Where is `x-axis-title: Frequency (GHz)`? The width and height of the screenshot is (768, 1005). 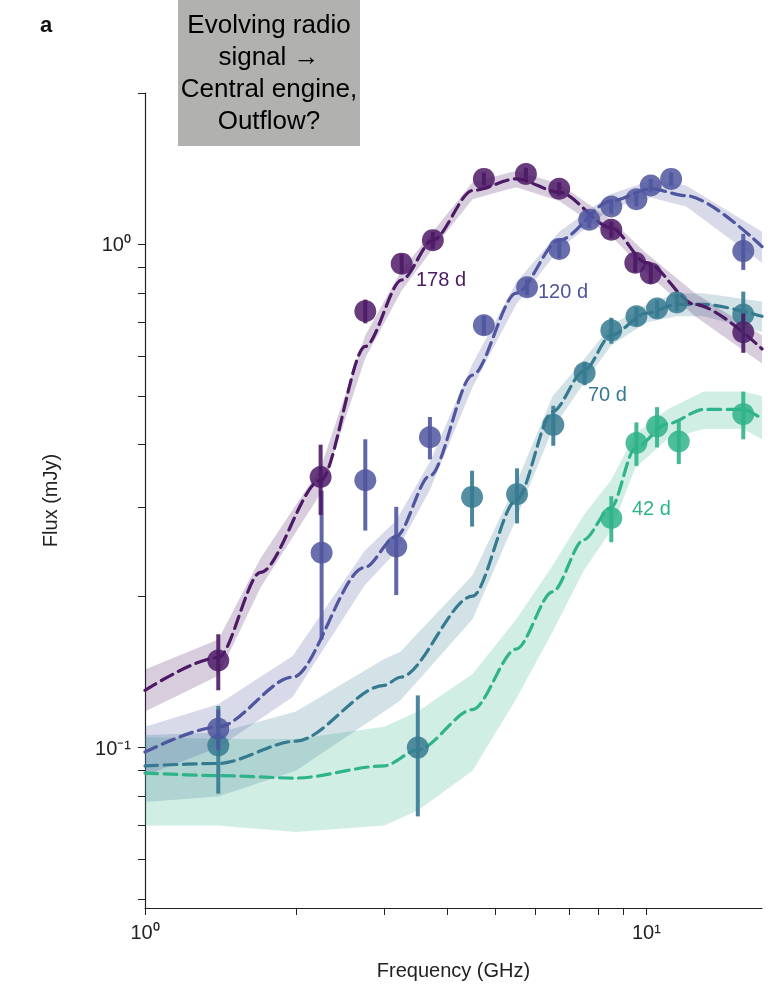 x-axis-title: Frequency (GHz) is located at coordinates (453, 970).